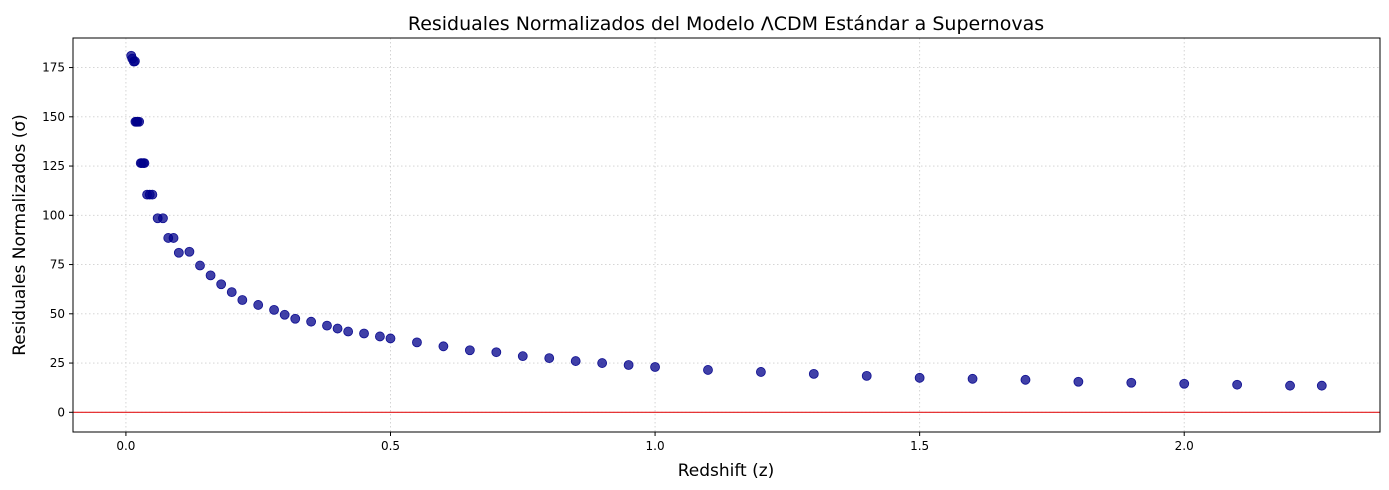 This screenshot has width=1389, height=490. Describe the element at coordinates (53, 215) in the screenshot. I see `y-tick-label: 100` at that location.